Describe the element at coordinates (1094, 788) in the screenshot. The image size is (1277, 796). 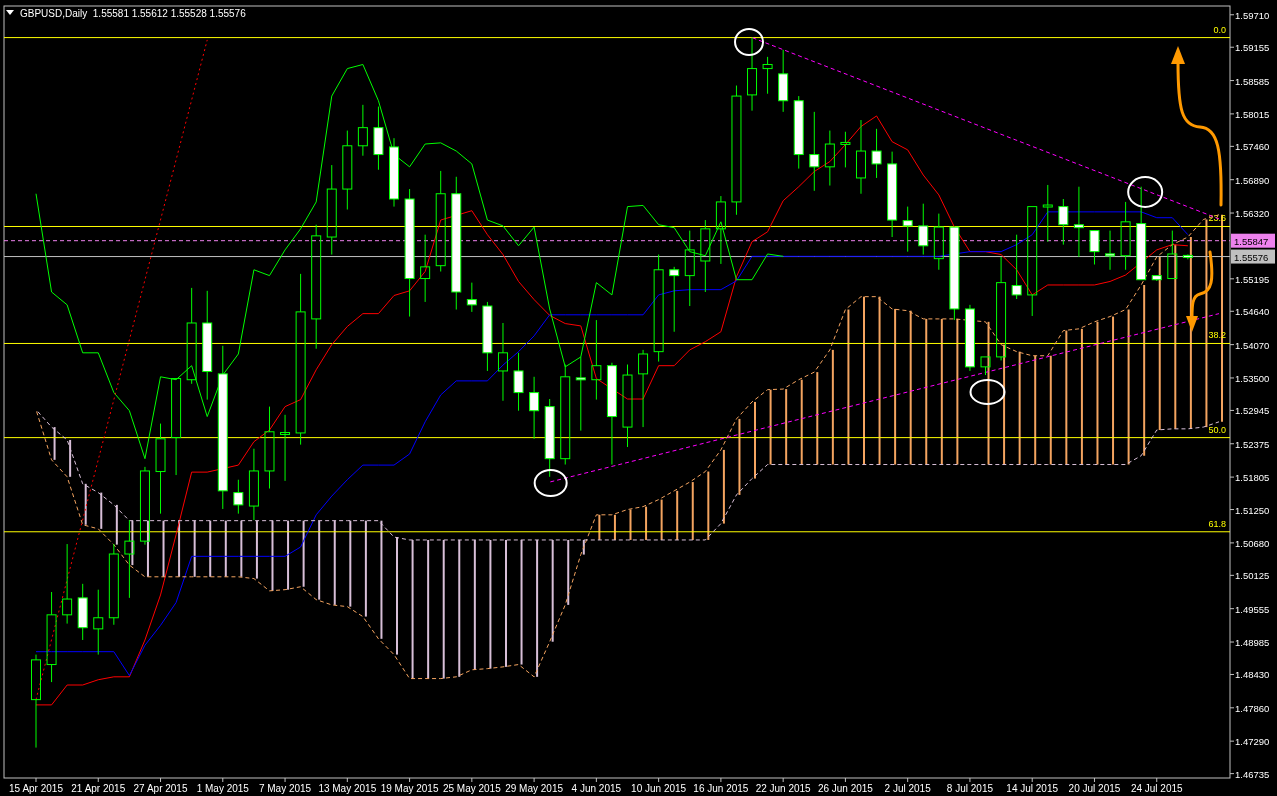
I see `x-tick-label: 20 Jul 2015` at that location.